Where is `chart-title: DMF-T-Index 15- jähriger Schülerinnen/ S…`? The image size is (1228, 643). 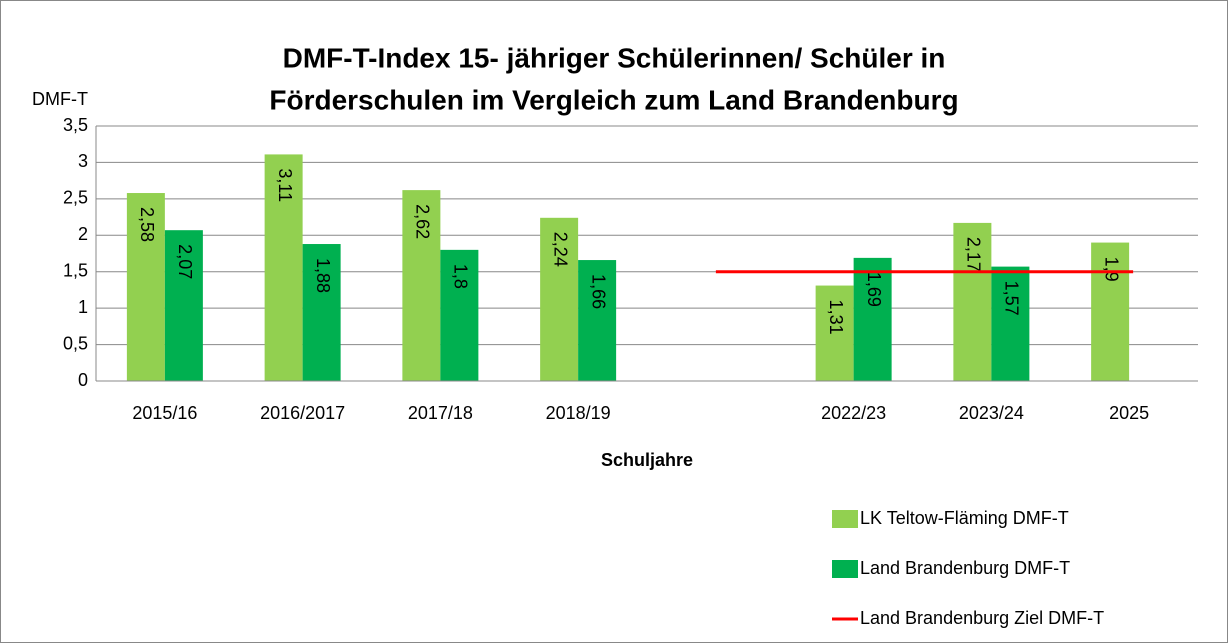
chart-title: DMF-T-Index 15- jähriger Schülerinnen/ S… is located at coordinates (614, 57).